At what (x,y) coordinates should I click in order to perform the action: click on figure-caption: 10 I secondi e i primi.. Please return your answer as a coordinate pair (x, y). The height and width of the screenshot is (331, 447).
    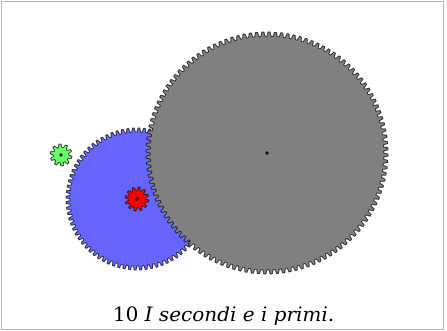
    Looking at the image, I should click on (223, 314).